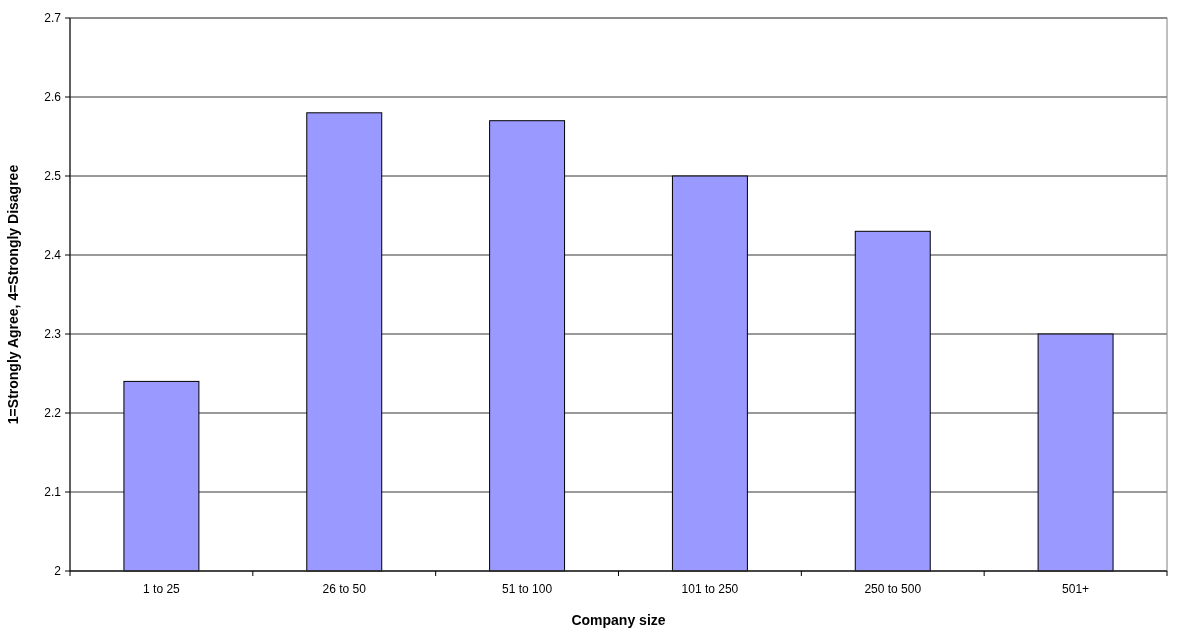  What do you see at coordinates (13, 294) in the screenshot?
I see `y-axis-title: 1=Strongly Agree, 4=Strongly Disagree` at bounding box center [13, 294].